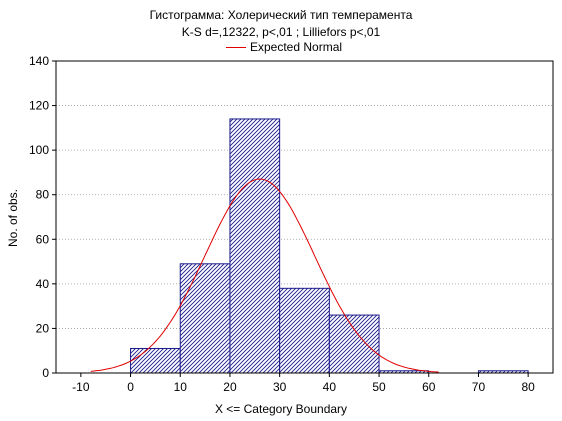 The height and width of the screenshot is (421, 562). What do you see at coordinates (130, 387) in the screenshot?
I see `x-tick-label-0: 0` at bounding box center [130, 387].